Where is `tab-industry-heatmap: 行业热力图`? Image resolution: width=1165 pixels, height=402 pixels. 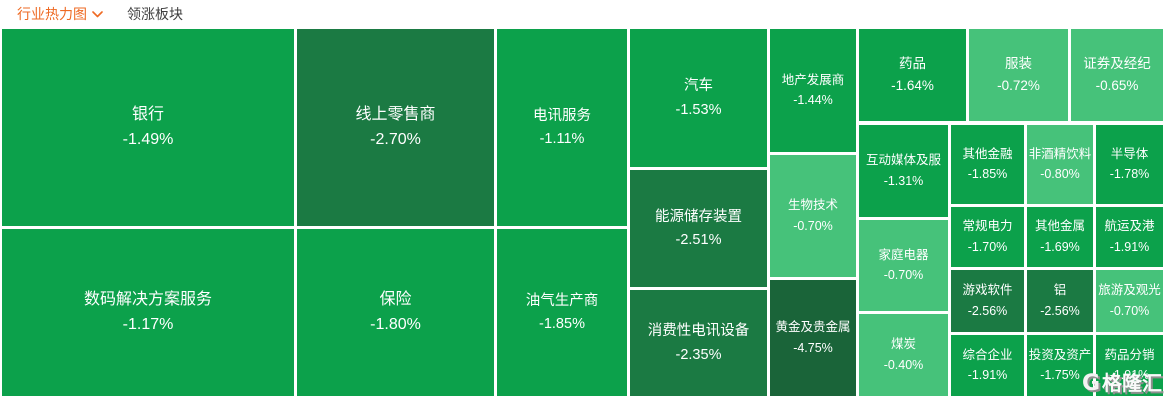
tab-industry-heatmap: 行业热力图 is located at coordinates (60, 14).